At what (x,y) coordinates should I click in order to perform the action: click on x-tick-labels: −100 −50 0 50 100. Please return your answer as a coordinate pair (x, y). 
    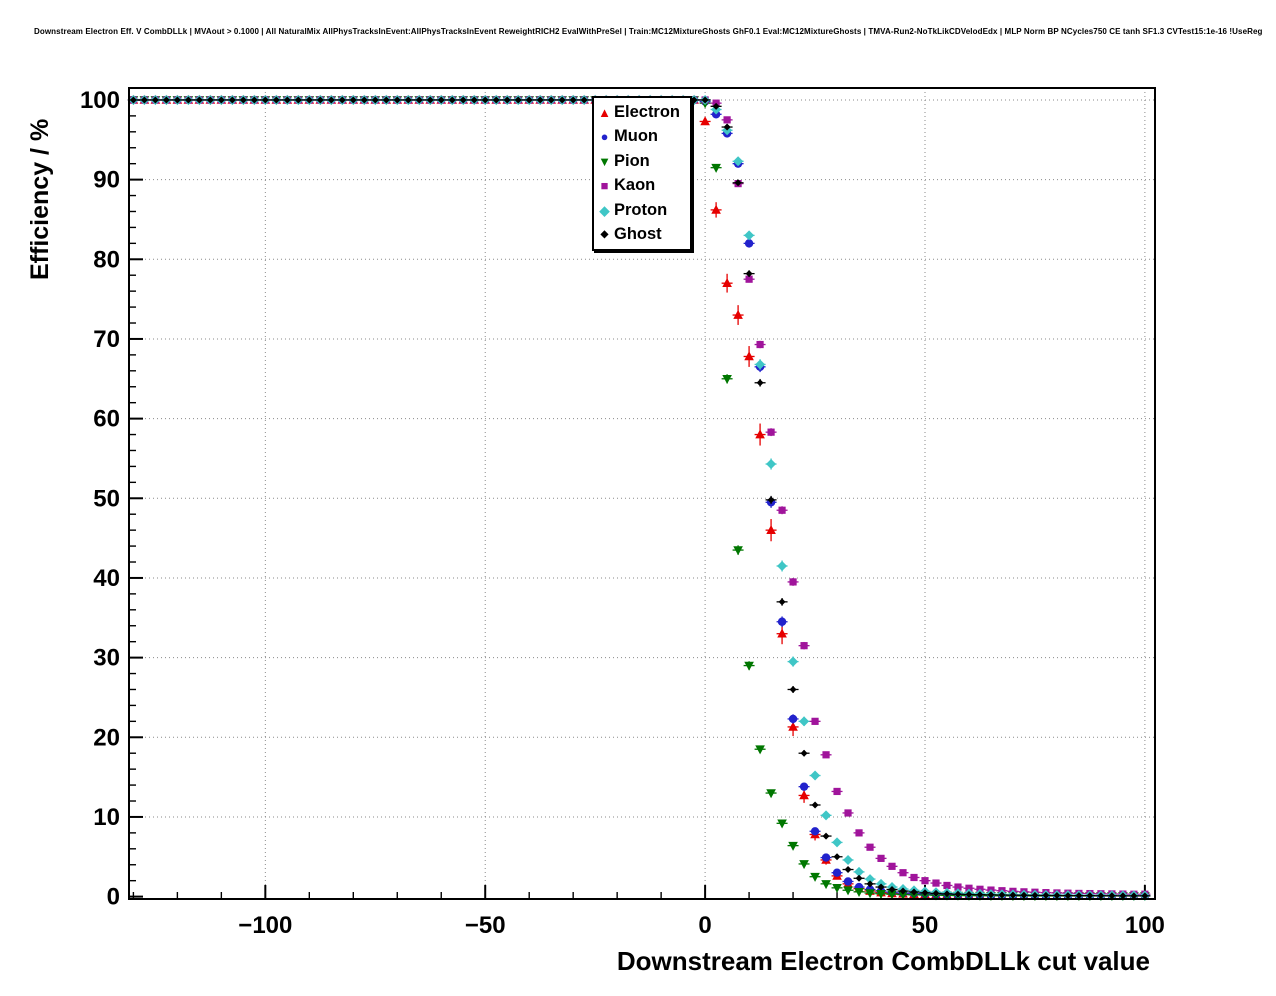
    Looking at the image, I should click on (701, 925).